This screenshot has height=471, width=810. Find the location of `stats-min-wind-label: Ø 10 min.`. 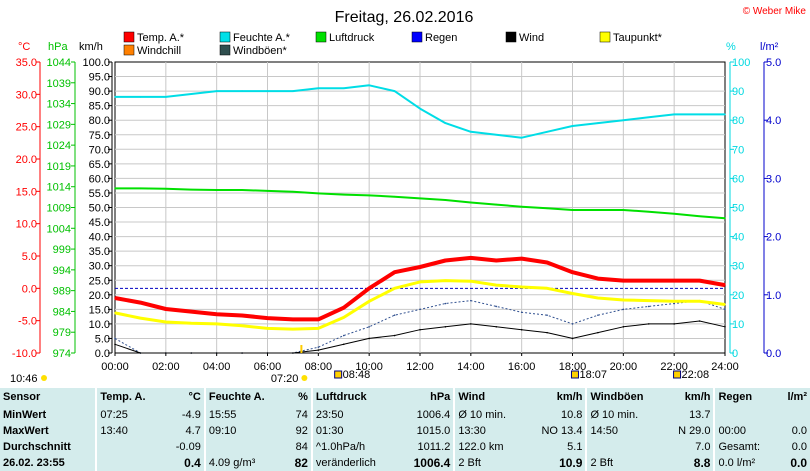

stats-min-wind-label: Ø 10 min. is located at coordinates (489, 415).